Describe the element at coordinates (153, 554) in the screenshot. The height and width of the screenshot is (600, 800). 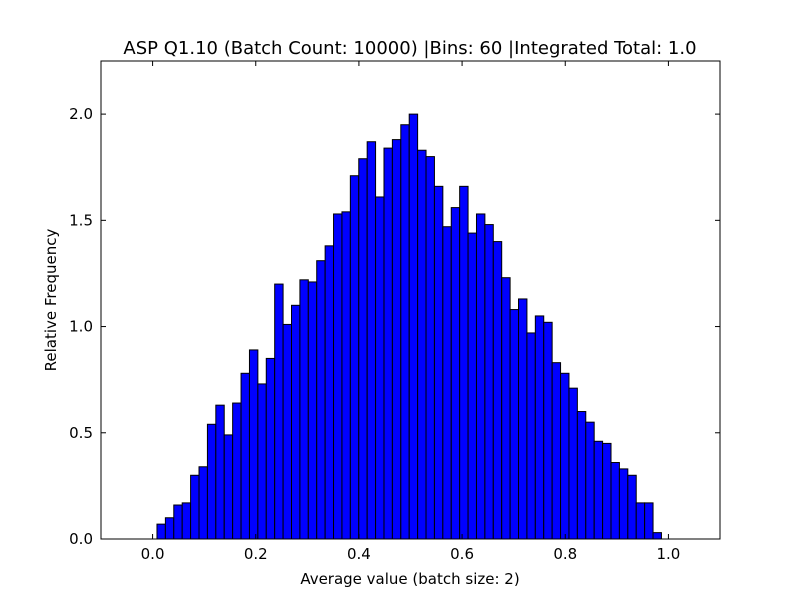
I see `x-tick-label: 0.0` at that location.